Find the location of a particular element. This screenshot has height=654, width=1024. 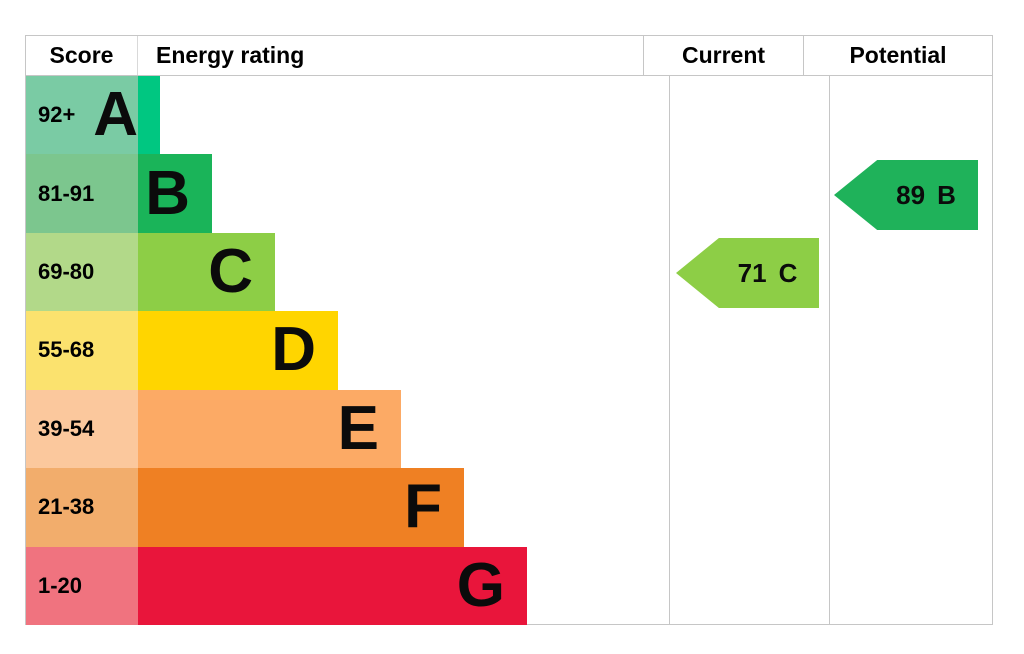

score-range-f: 21-38 is located at coordinates (82, 507).